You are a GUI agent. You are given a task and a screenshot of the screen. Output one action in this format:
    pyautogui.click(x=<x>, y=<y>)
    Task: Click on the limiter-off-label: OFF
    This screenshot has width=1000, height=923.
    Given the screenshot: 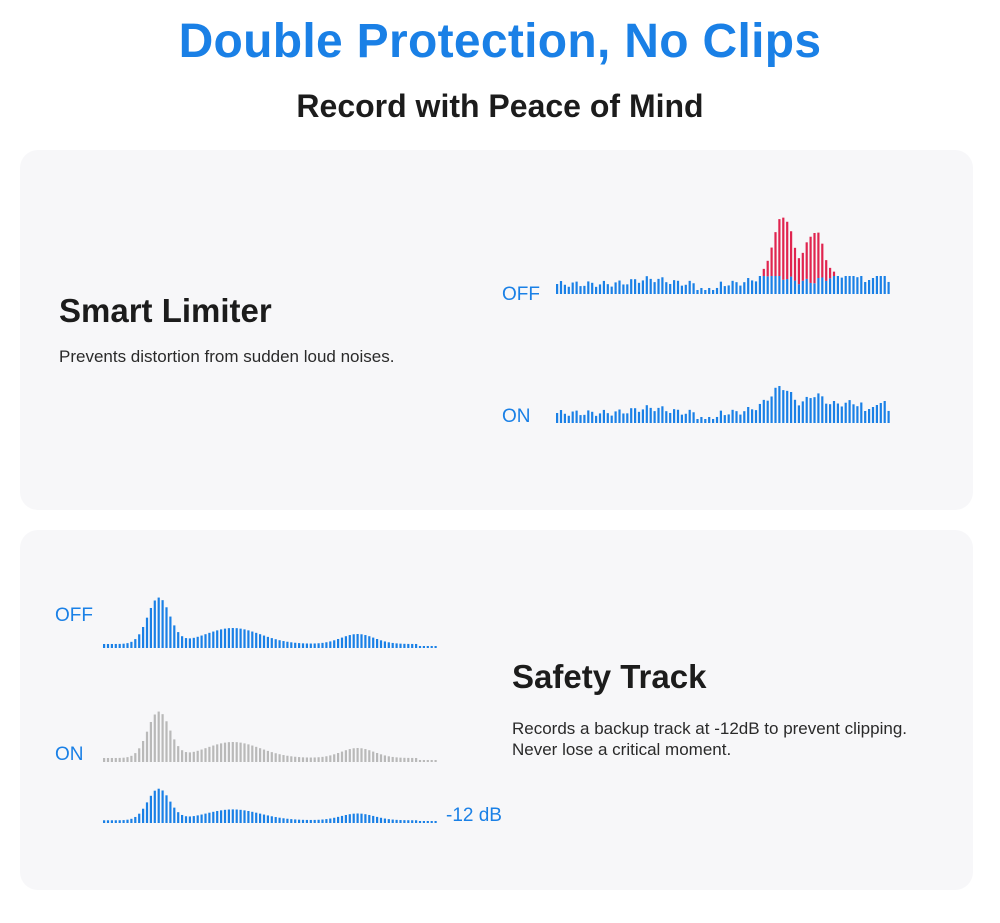 What is the action you would take?
    pyautogui.click(x=521, y=294)
    